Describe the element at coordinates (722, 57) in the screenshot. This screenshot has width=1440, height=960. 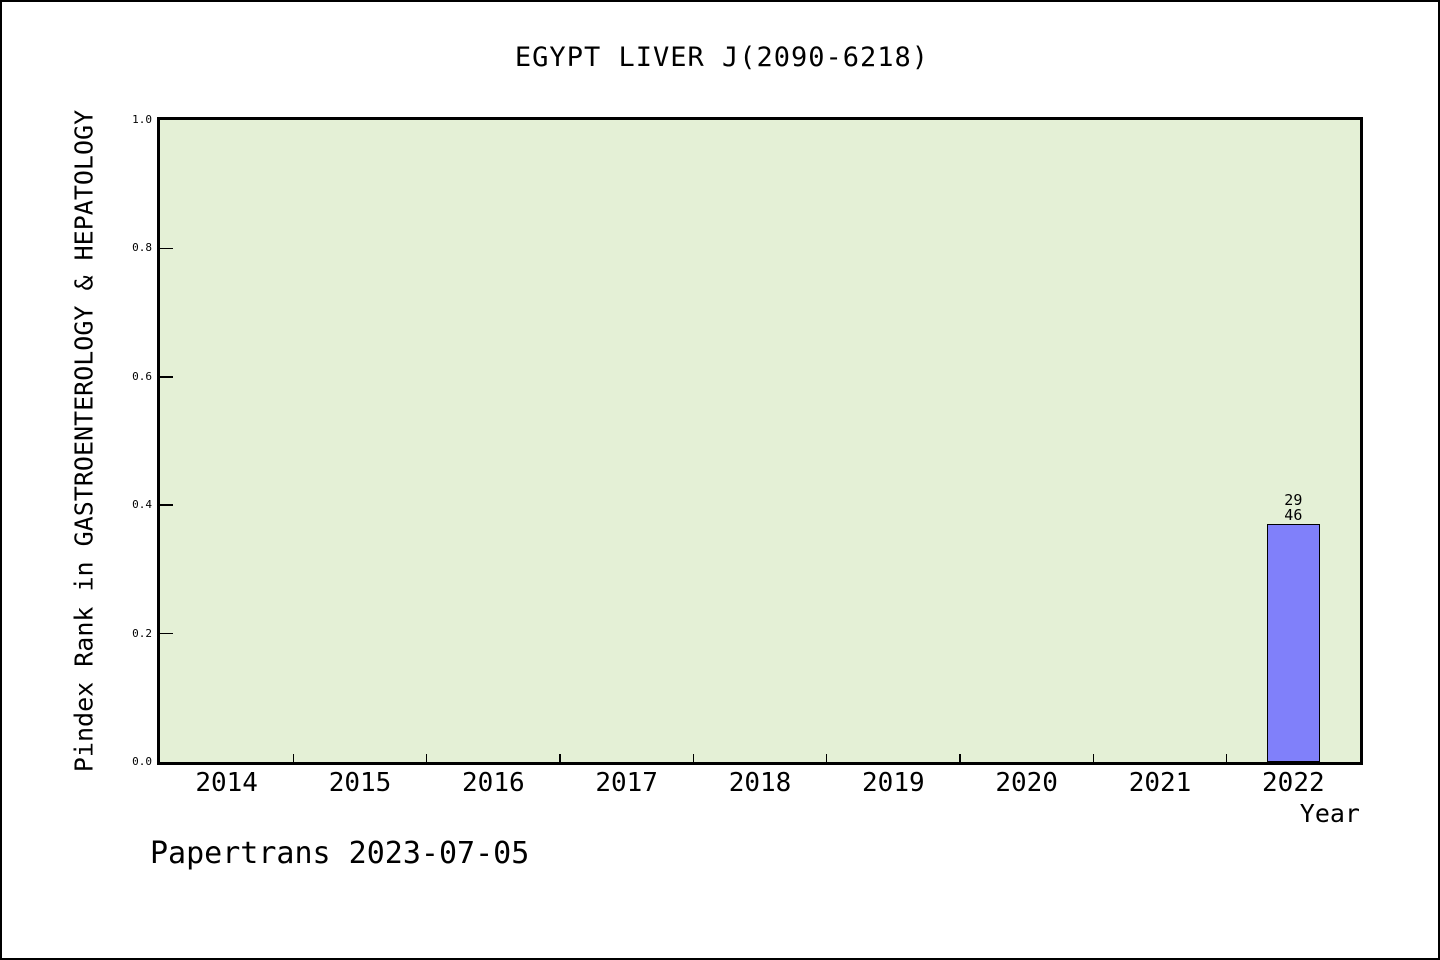
I see `chart-title: EGYPT LIVER J(2090-6218)` at that location.